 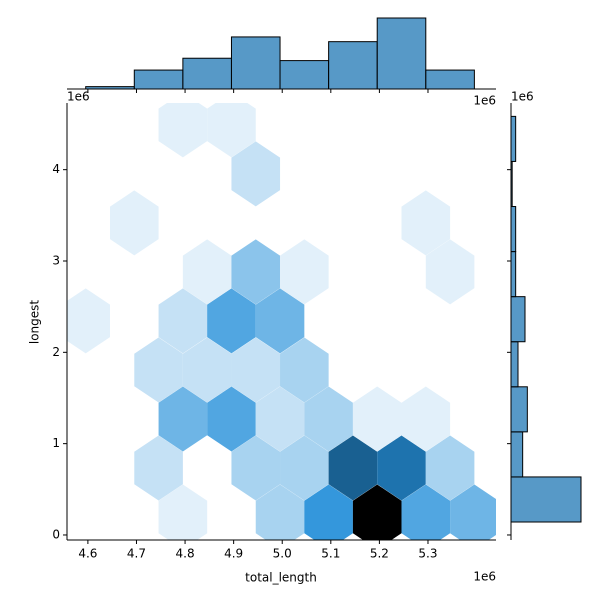 I want to click on y-offset-label: 1e6, so click(x=78, y=97).